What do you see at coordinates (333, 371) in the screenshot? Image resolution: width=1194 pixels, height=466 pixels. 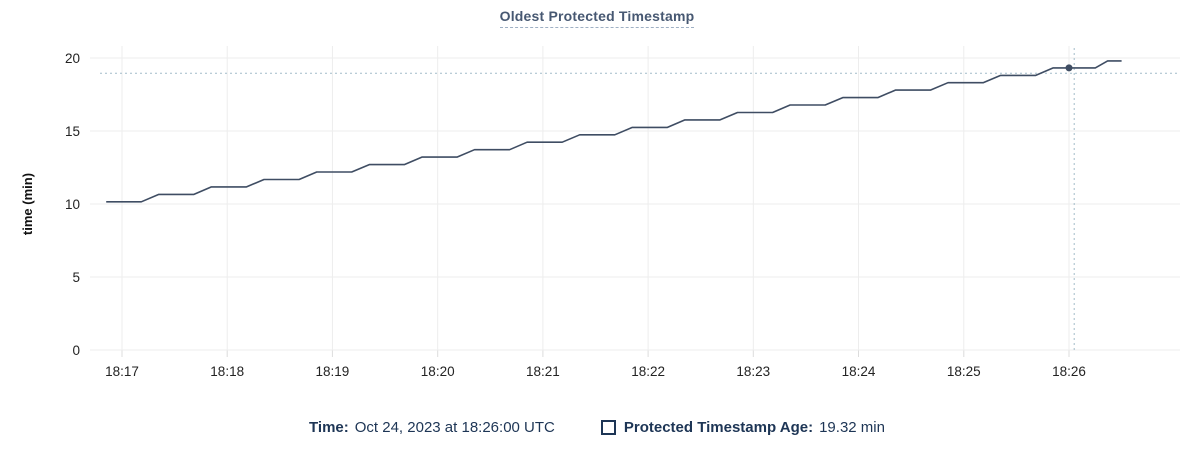 I see `x-tick-label: 18:19` at bounding box center [333, 371].